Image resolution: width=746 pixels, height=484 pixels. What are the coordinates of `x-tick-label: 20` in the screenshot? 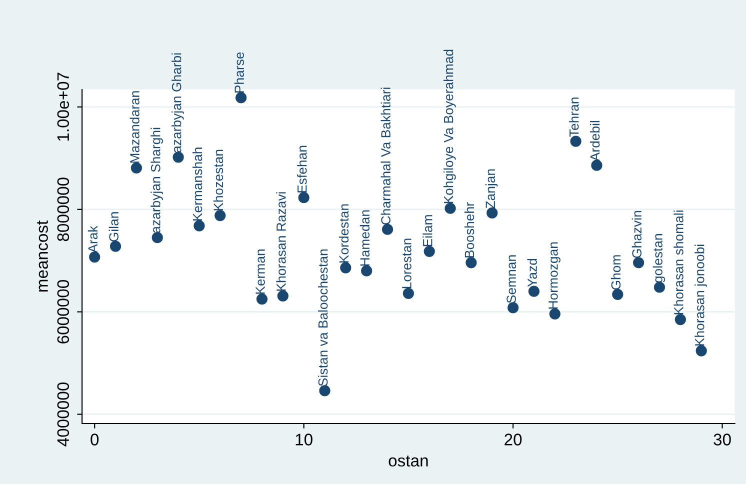 It's located at (513, 440).